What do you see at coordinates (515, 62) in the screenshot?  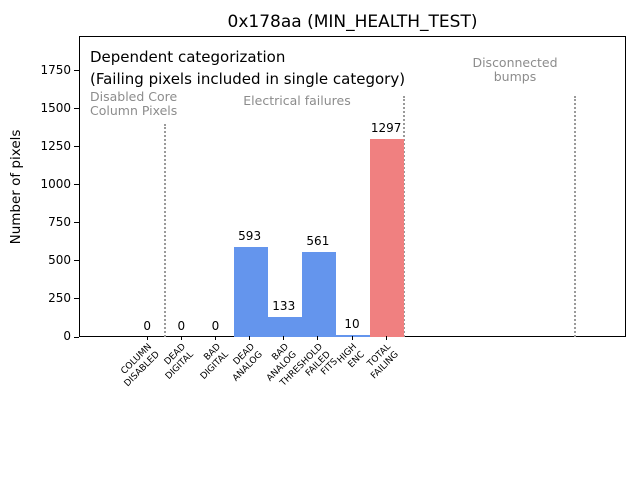 I see `annotation-line: Disconnected` at bounding box center [515, 62].